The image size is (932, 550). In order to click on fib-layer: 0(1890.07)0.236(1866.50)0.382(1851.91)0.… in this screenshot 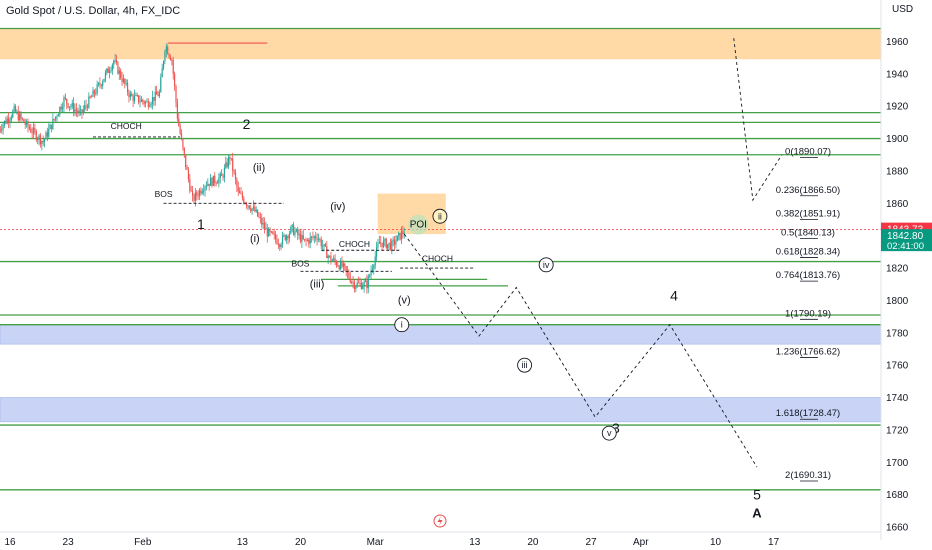, I will do `click(808, 314)`.